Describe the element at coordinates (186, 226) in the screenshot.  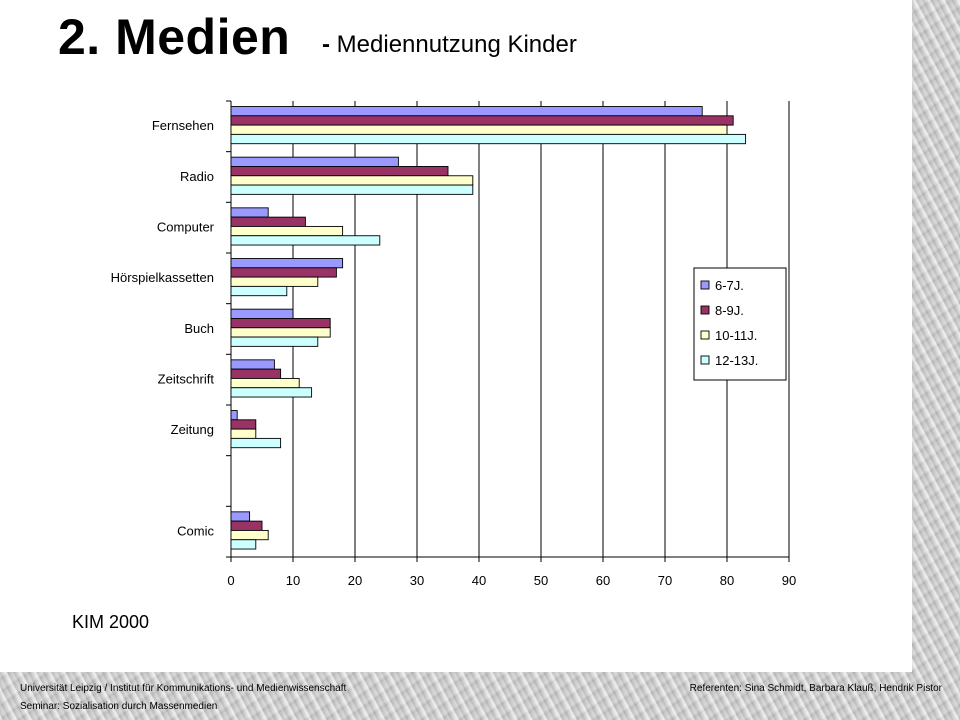
I see `category-label-computer: Computer` at that location.